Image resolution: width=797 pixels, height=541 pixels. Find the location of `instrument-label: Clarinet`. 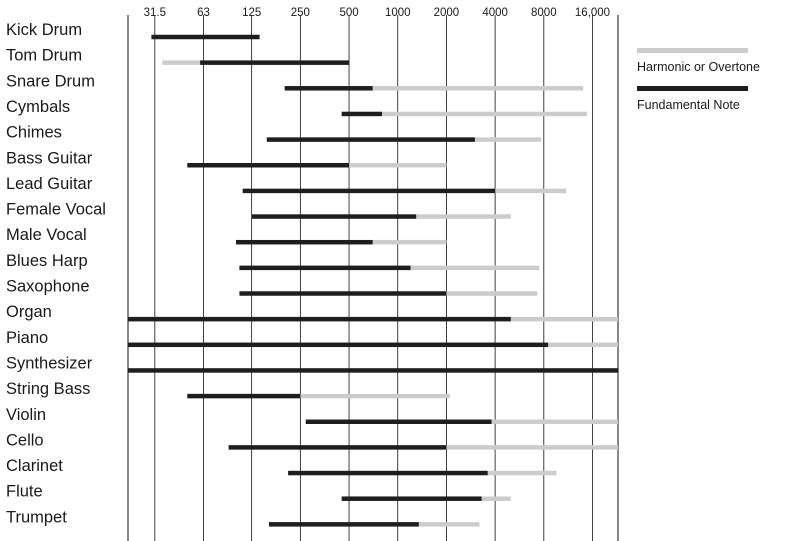

instrument-label: Clarinet is located at coordinates (34, 466).